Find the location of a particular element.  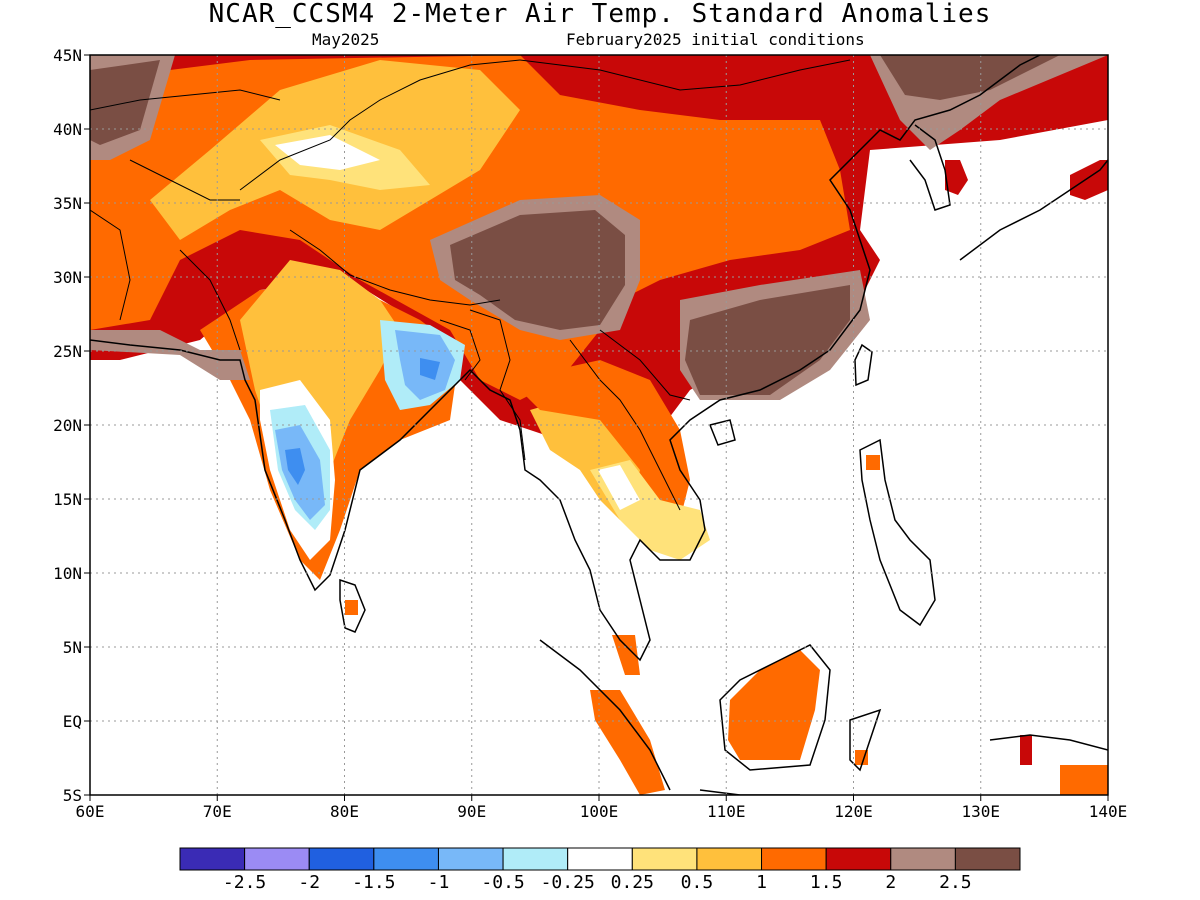

coastline-newguinea is located at coordinates (1048, 742).